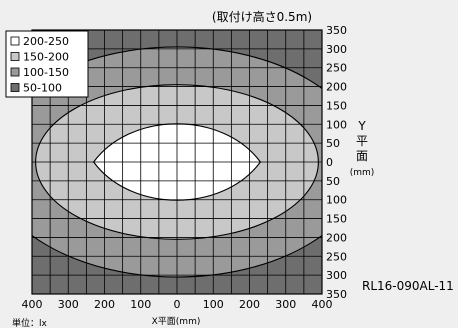  What do you see at coordinates (408, 286) in the screenshot?
I see `figure-code: RL16-090AL-11` at bounding box center [408, 286].